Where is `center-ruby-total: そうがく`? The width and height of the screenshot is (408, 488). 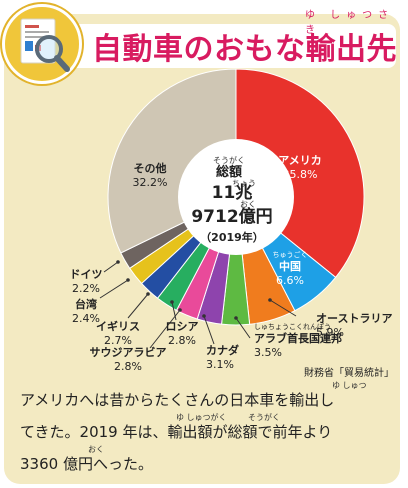 center-ruby-total: そうがく is located at coordinates (229, 160).